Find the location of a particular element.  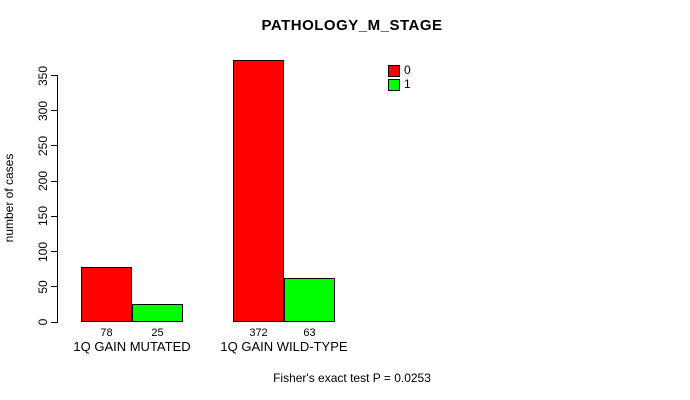

legend-label: 0 is located at coordinates (407, 70).